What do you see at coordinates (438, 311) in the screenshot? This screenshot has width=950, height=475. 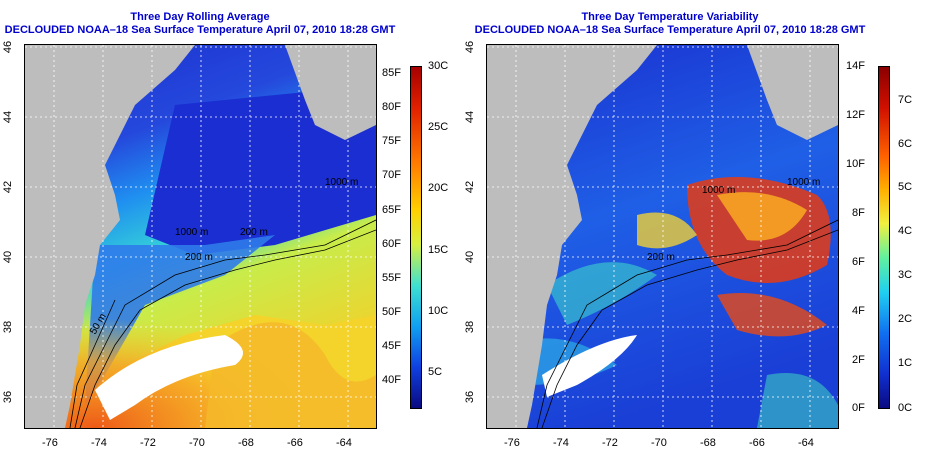 I see `colorbar-c-label: 10C` at bounding box center [438, 311].